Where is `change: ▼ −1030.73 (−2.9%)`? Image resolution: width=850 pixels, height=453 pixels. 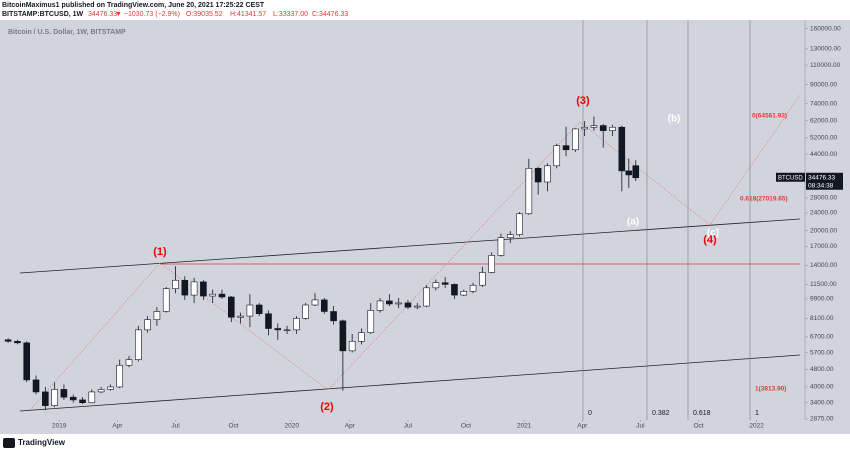
change: ▼ −1030.73 (−2.9%) is located at coordinates (147, 14).